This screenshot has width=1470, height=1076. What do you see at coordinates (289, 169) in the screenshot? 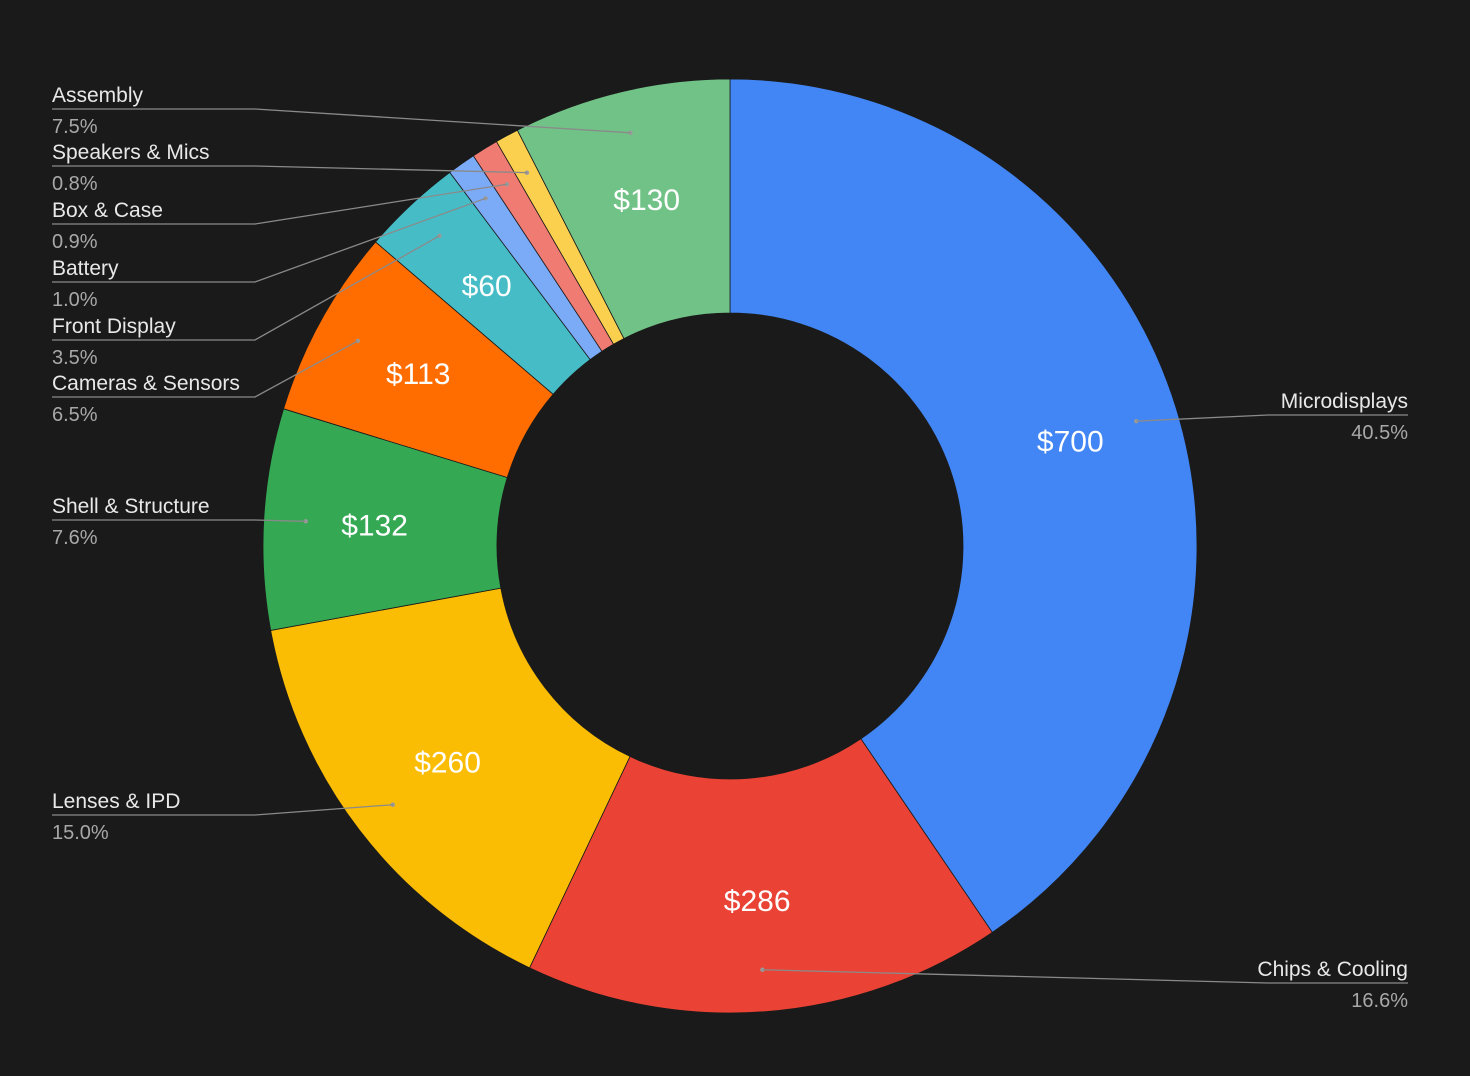
I see `leader-line-speakers-mics` at bounding box center [289, 169].